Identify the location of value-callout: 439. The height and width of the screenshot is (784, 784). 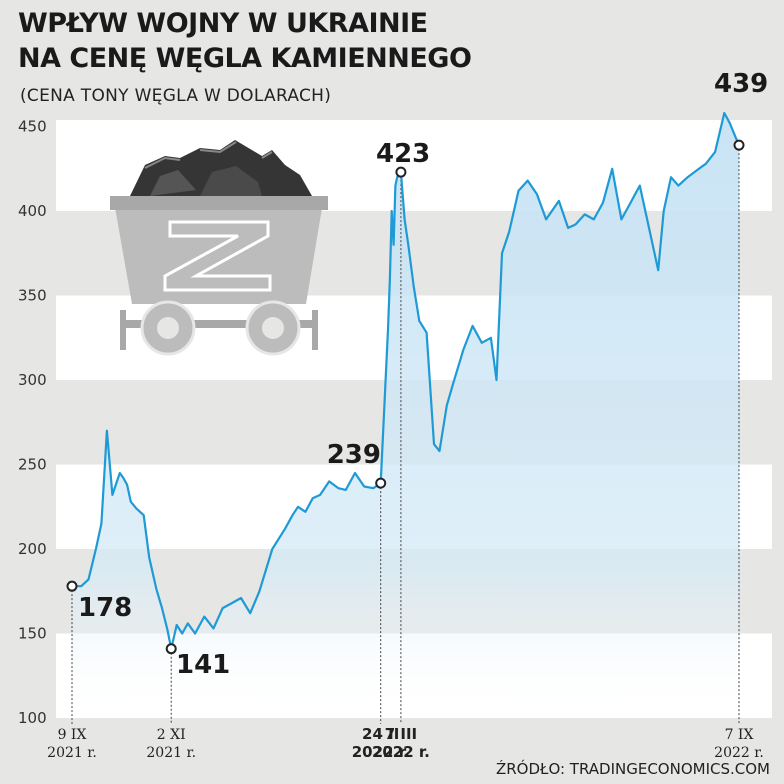
(741, 84).